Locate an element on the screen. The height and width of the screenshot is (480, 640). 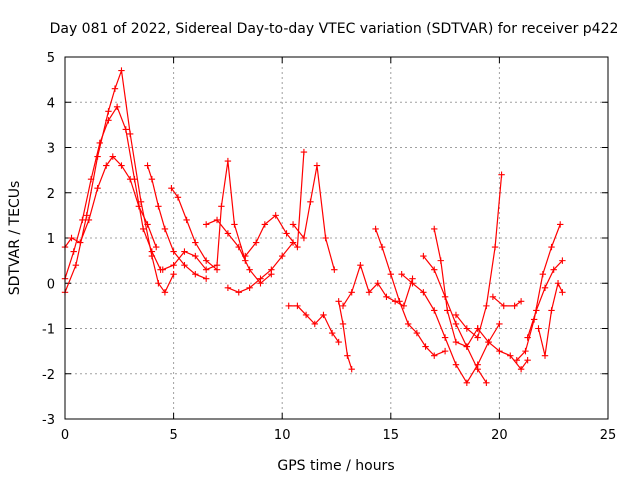
y-tick-label: 0 is located at coordinates (51, 284).